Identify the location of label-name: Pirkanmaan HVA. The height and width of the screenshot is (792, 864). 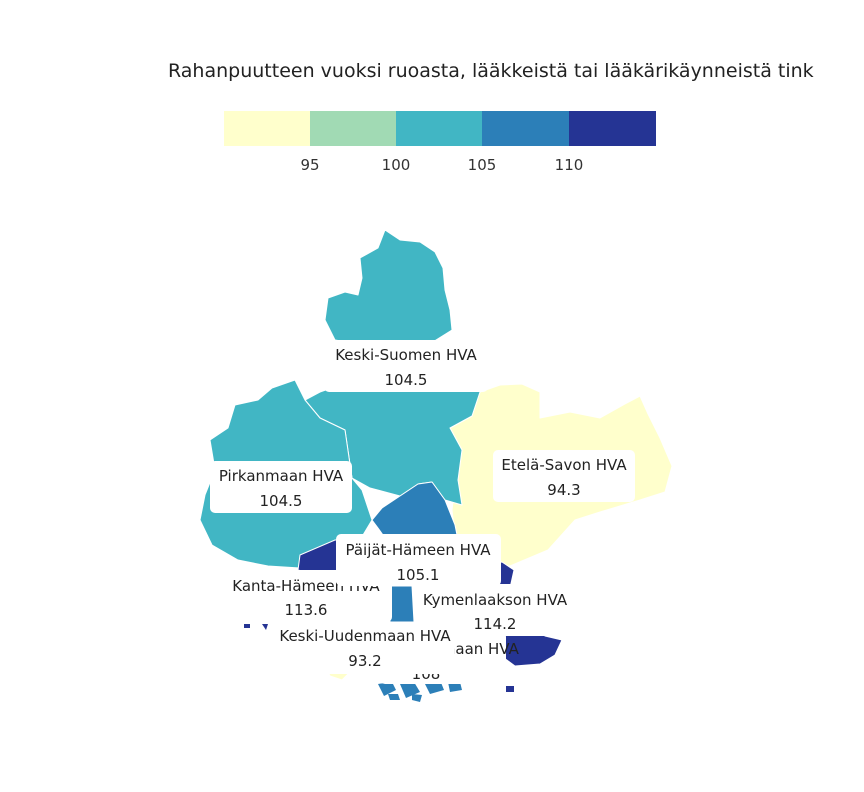
(281, 476).